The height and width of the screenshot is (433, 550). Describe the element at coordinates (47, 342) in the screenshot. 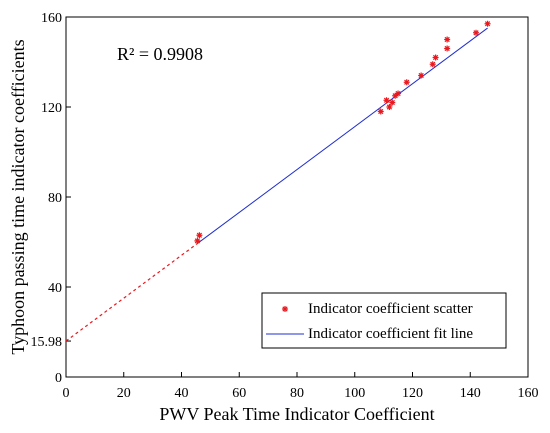

I see `y-tick-label: 15.98` at that location.